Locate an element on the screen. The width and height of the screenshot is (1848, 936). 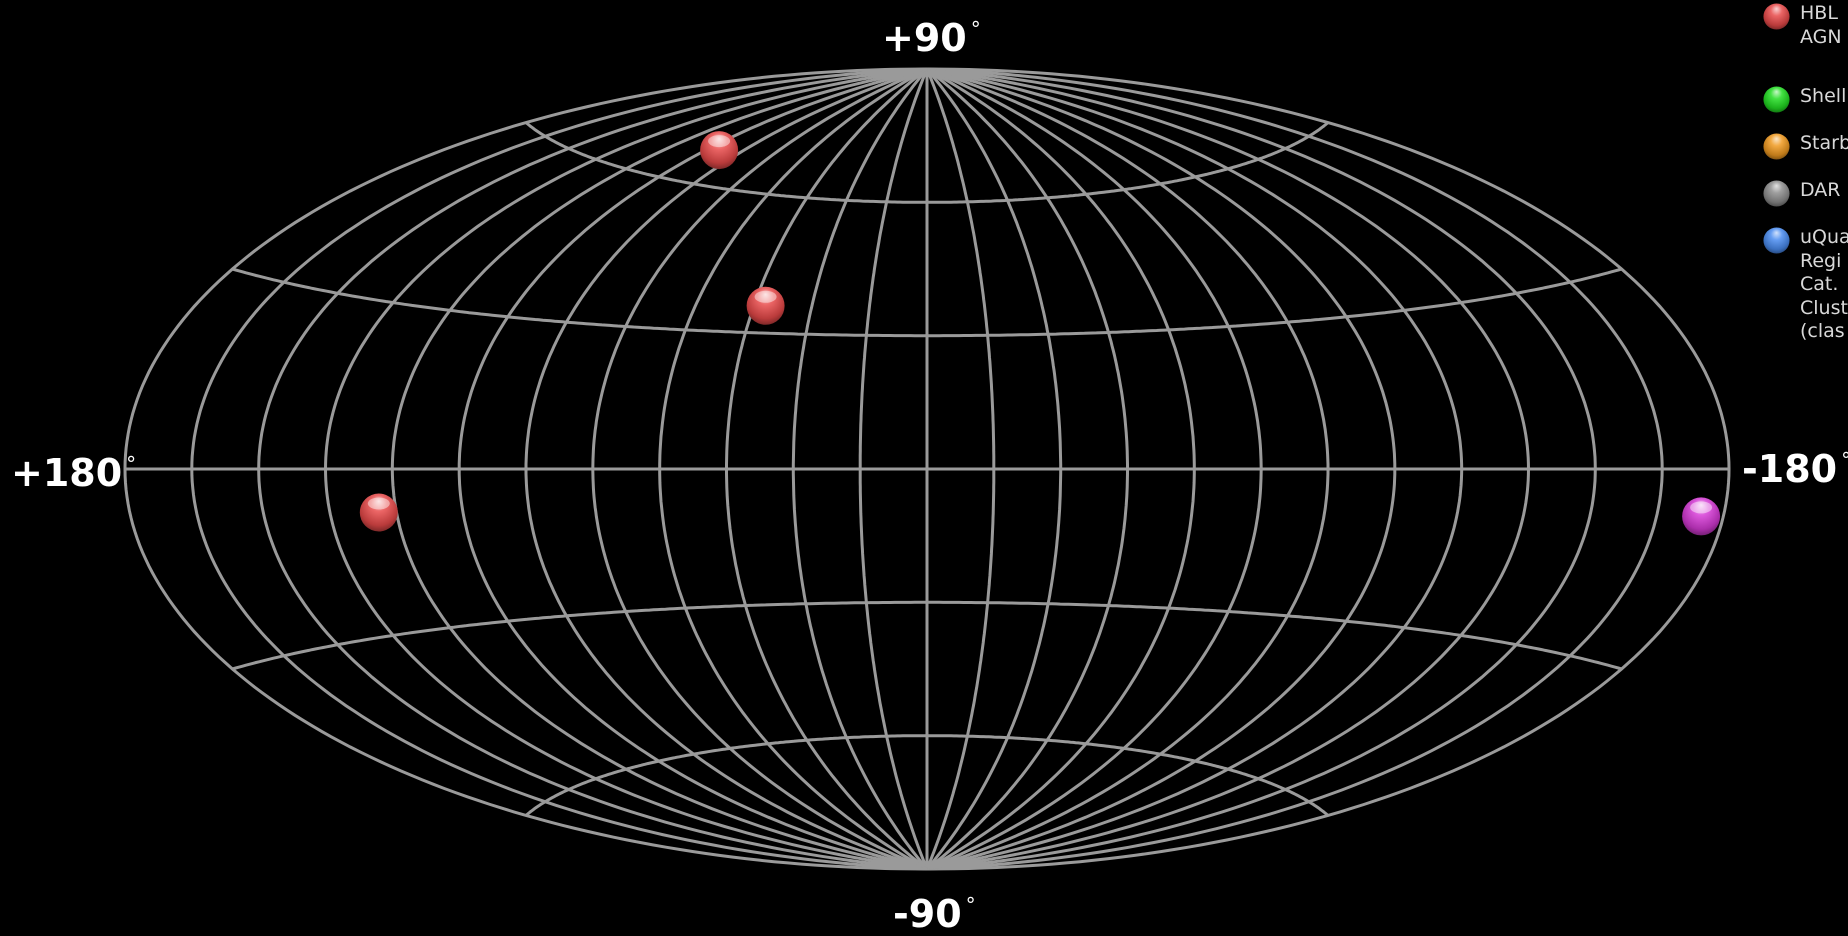
red-sphere-icon is located at coordinates (1776, 16).